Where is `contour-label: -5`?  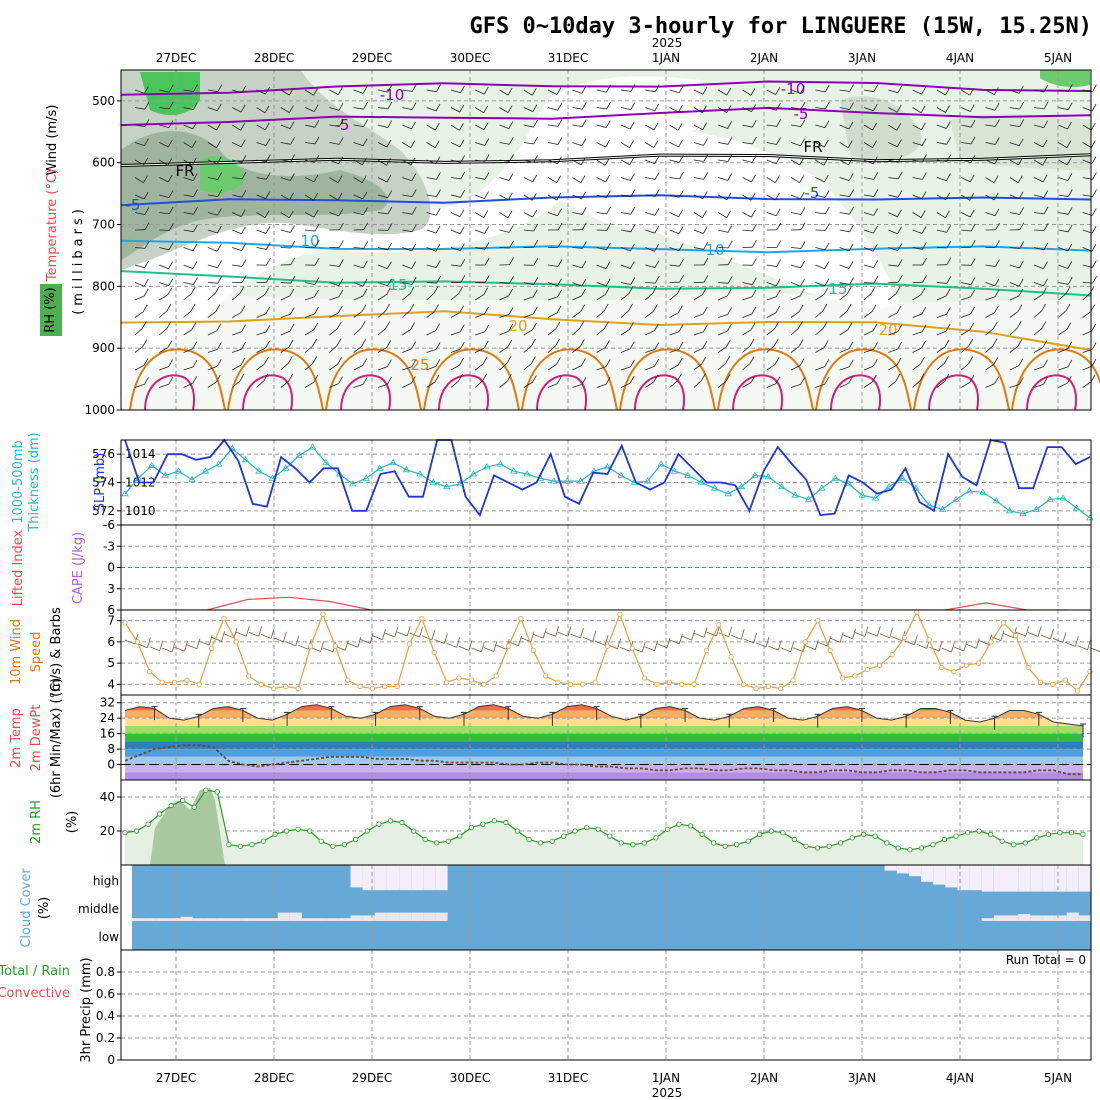 contour-label: -5 is located at coordinates (801, 114).